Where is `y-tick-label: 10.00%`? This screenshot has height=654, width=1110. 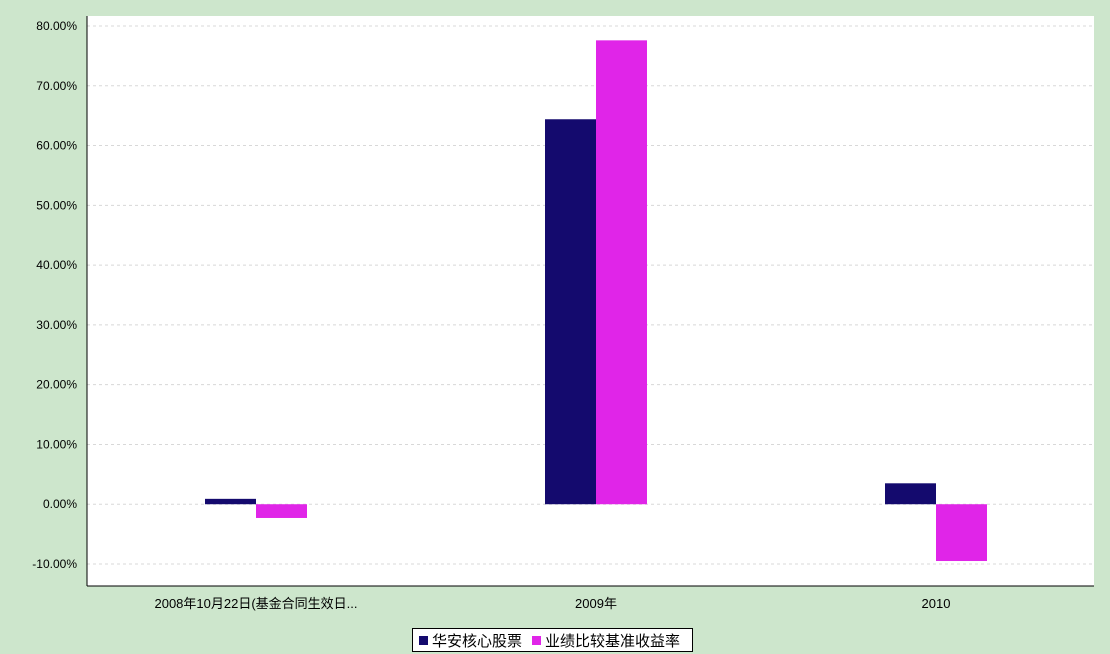
y-tick-label: 10.00% is located at coordinates (56, 444).